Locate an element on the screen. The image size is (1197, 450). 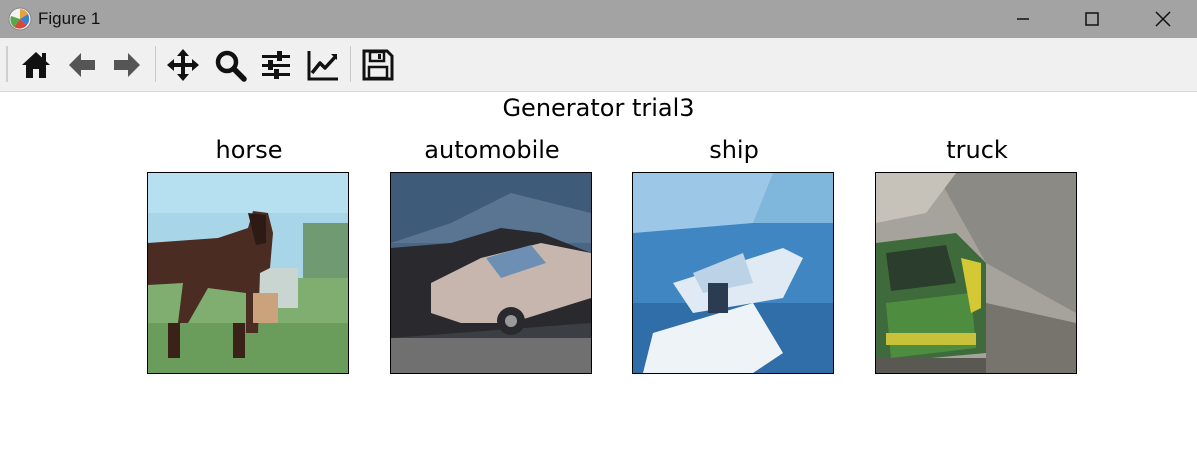
home-icon is located at coordinates (36, 65).